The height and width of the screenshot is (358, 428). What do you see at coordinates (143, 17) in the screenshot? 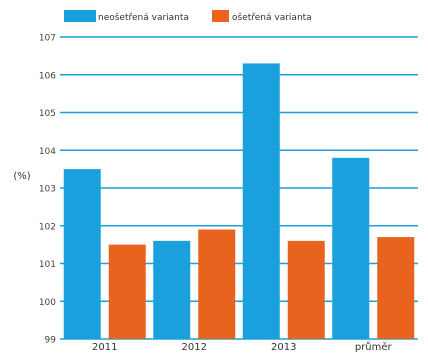
I see `legend-label-untreated: neošetřená varianta` at bounding box center [143, 17].